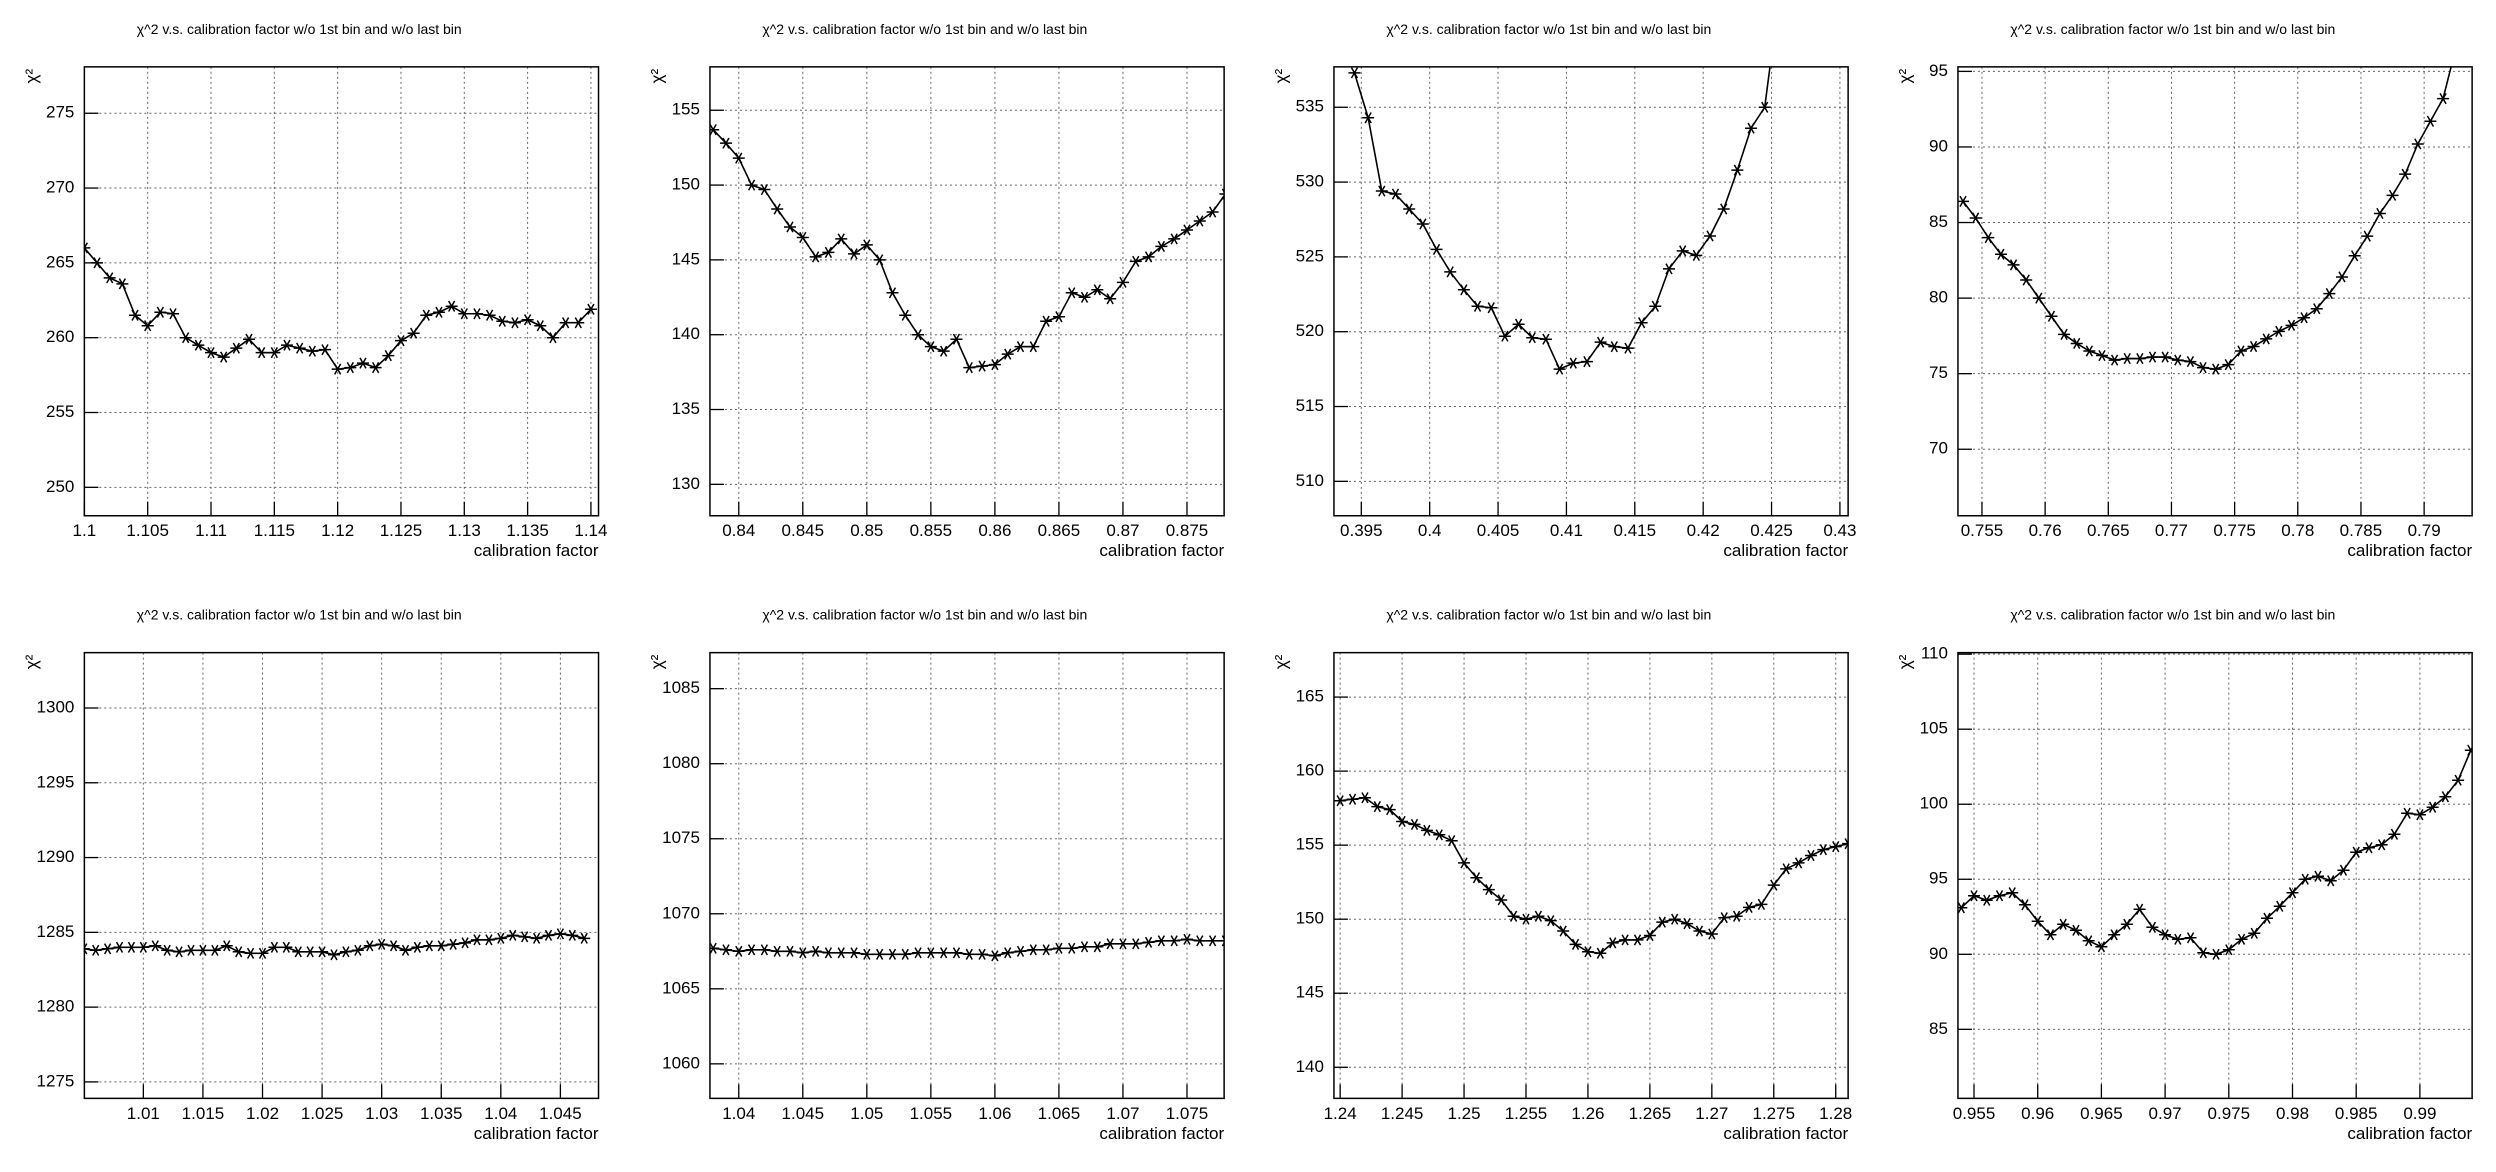 The height and width of the screenshot is (1172, 2496). What do you see at coordinates (1934, 803) in the screenshot?
I see `y-tick-label: 100` at bounding box center [1934, 803].